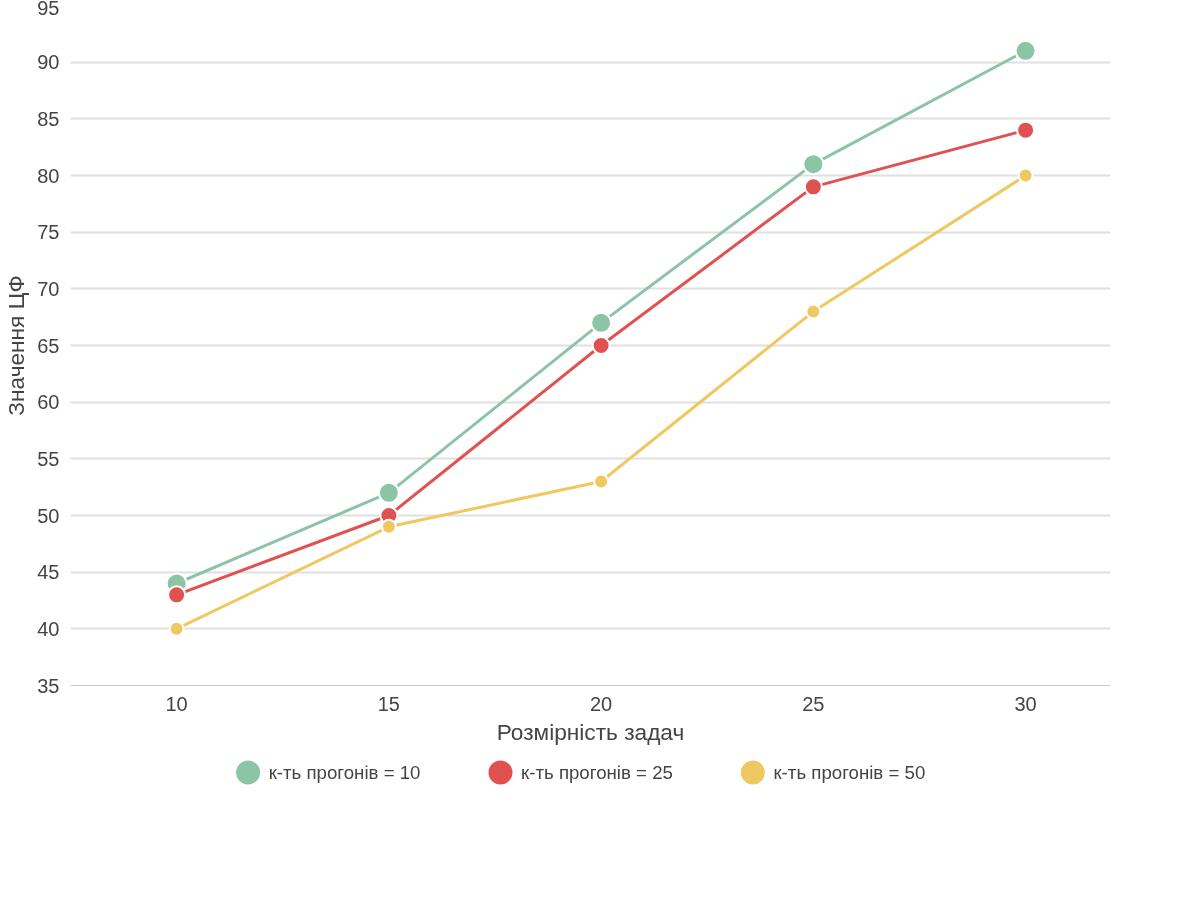 The image size is (1186, 913). What do you see at coordinates (48, 175) in the screenshot?
I see `y-tick-label: 80` at bounding box center [48, 175].